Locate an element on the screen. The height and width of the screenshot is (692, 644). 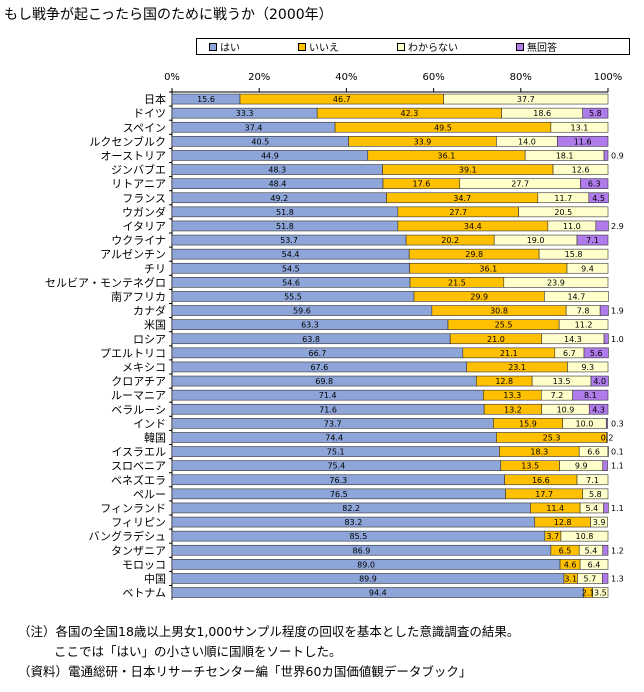
category-label: イスラエル is located at coordinates (138, 452).